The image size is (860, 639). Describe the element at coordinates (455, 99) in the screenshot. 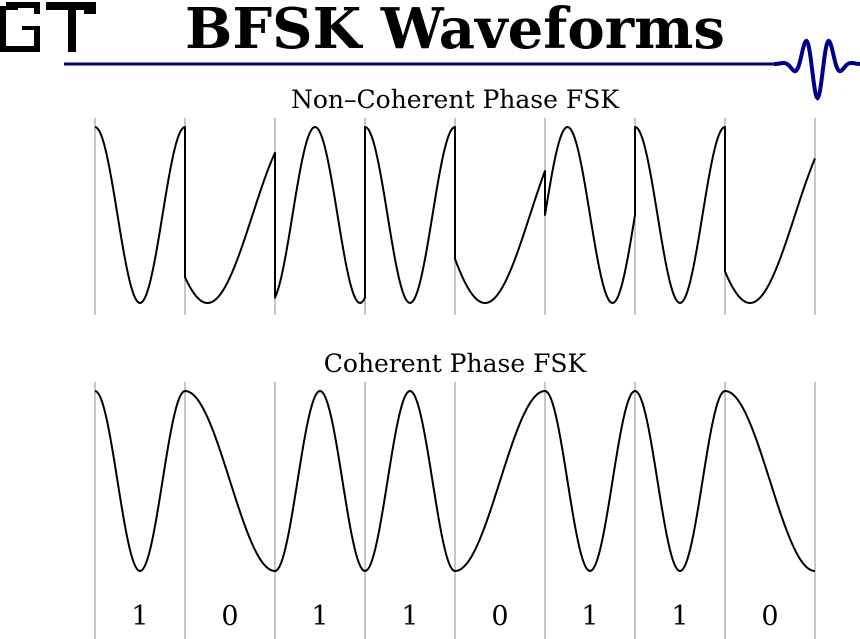

I see `panel-title-noncoherent: Non–Coherent Phase FSK` at that location.